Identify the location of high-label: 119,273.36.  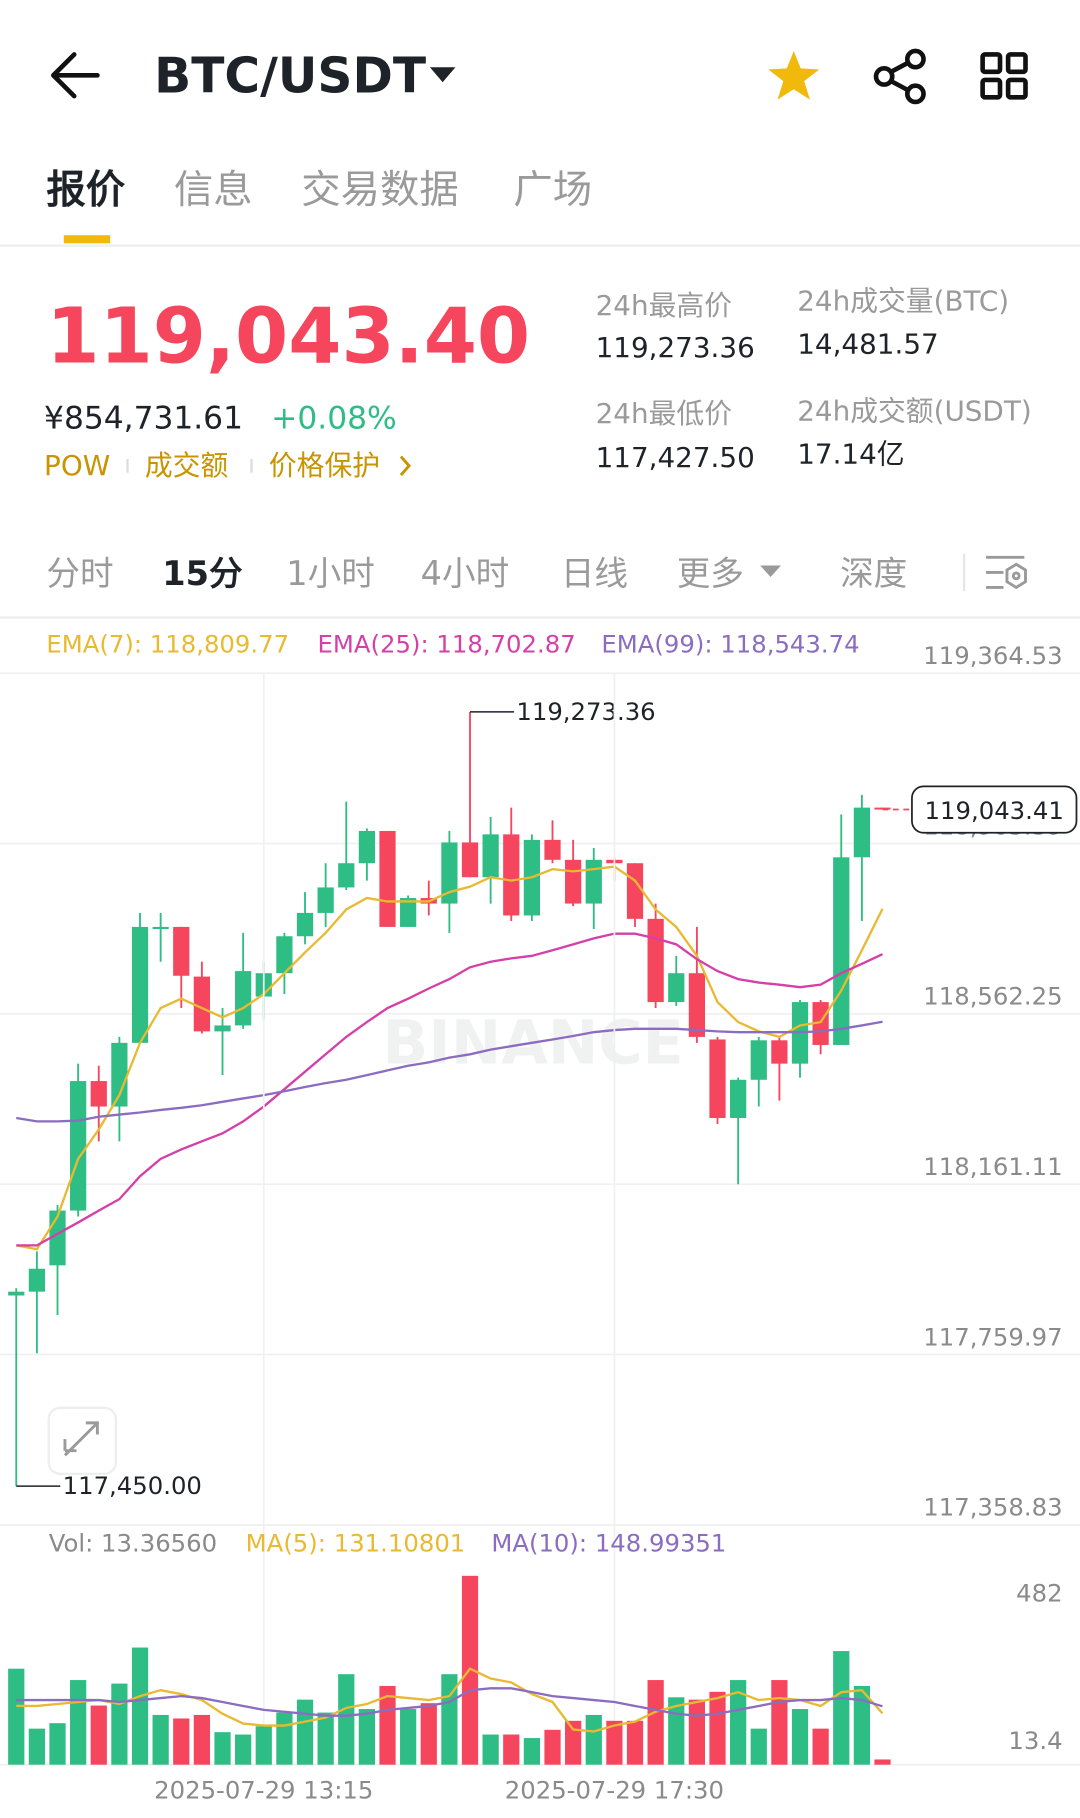
(585, 711).